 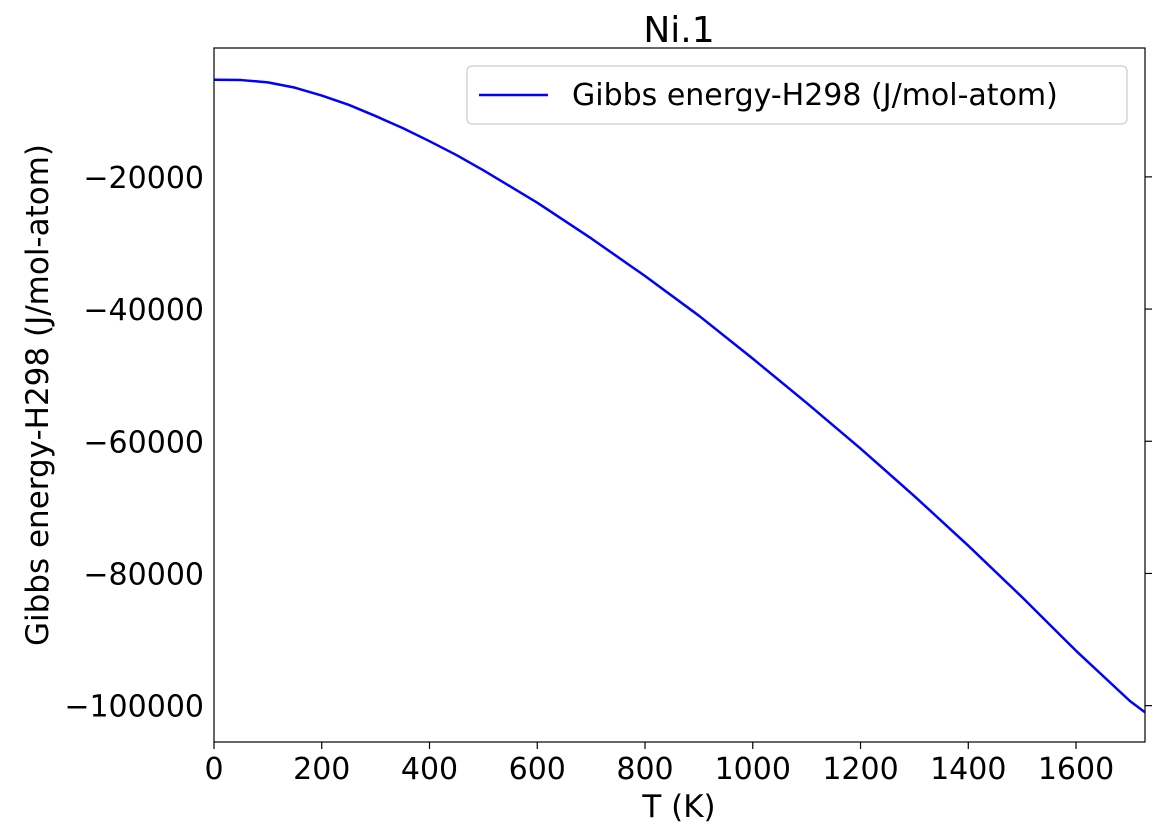 I want to click on legend-box, so click(x=797, y=95).